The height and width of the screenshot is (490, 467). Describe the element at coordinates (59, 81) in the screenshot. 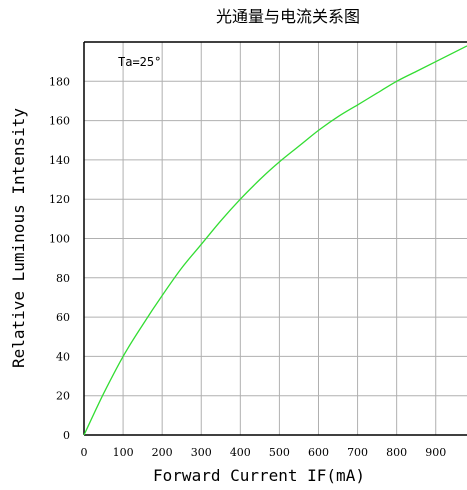

I see `y-tick-label: 180` at that location.